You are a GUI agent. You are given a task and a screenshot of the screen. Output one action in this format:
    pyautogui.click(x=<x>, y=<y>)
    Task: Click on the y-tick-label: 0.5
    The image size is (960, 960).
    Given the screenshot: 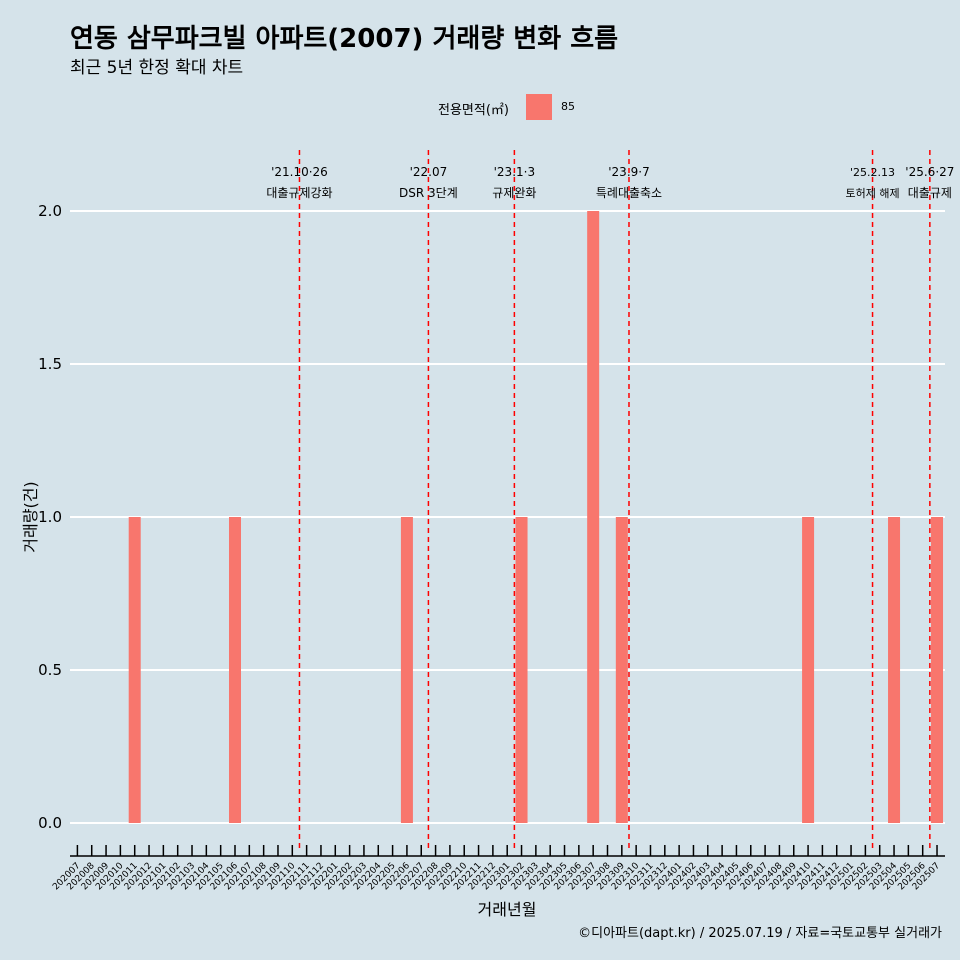 What is the action you would take?
    pyautogui.click(x=50, y=670)
    